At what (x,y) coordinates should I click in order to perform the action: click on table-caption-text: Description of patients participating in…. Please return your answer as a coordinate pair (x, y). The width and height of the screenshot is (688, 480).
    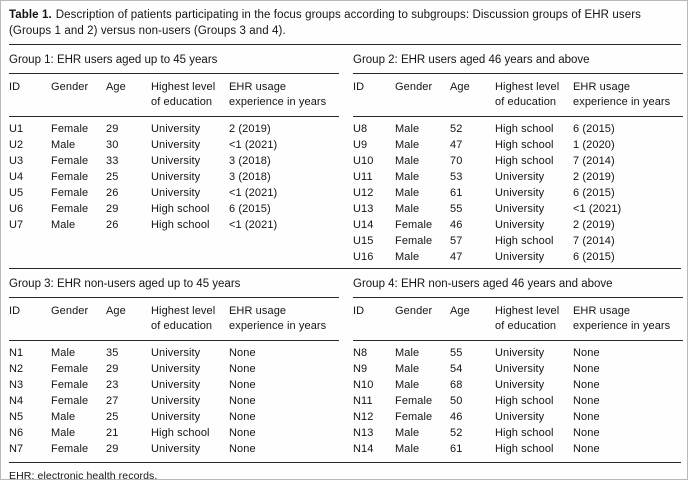
    Looking at the image, I should click on (325, 23).